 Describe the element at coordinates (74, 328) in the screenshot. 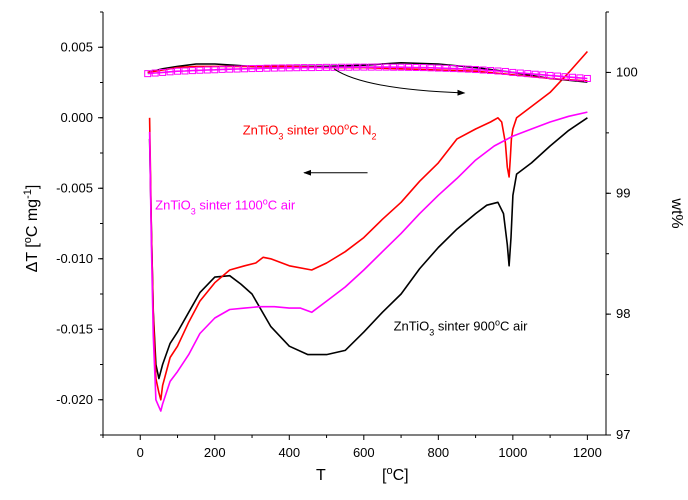

I see `y-left-tick-label: -0.015` at that location.